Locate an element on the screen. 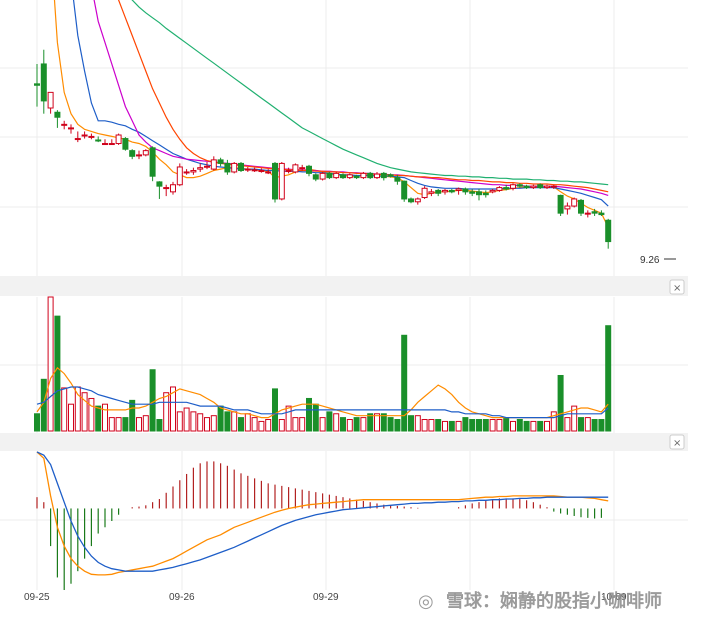  x-axis: 09-25 09-26 09-29 10-09 is located at coordinates (325, 597).